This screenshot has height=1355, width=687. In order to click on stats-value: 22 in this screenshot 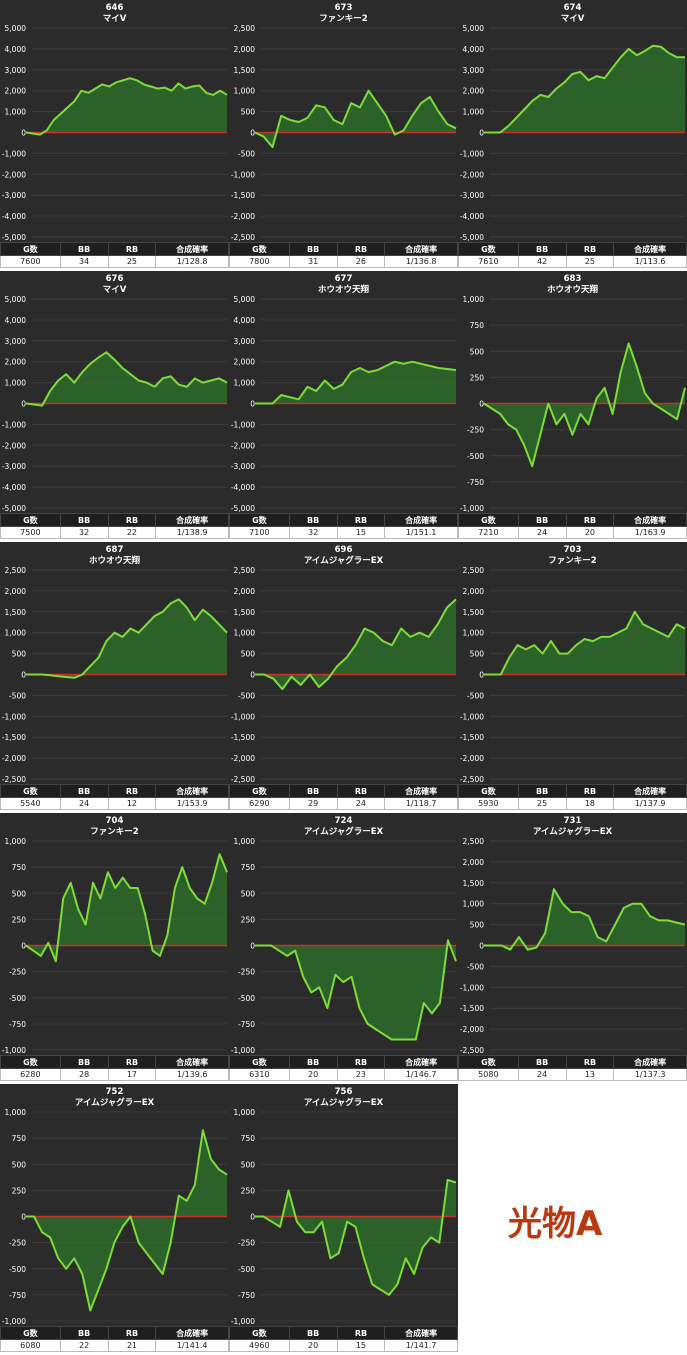, I will do `click(132, 532)`.